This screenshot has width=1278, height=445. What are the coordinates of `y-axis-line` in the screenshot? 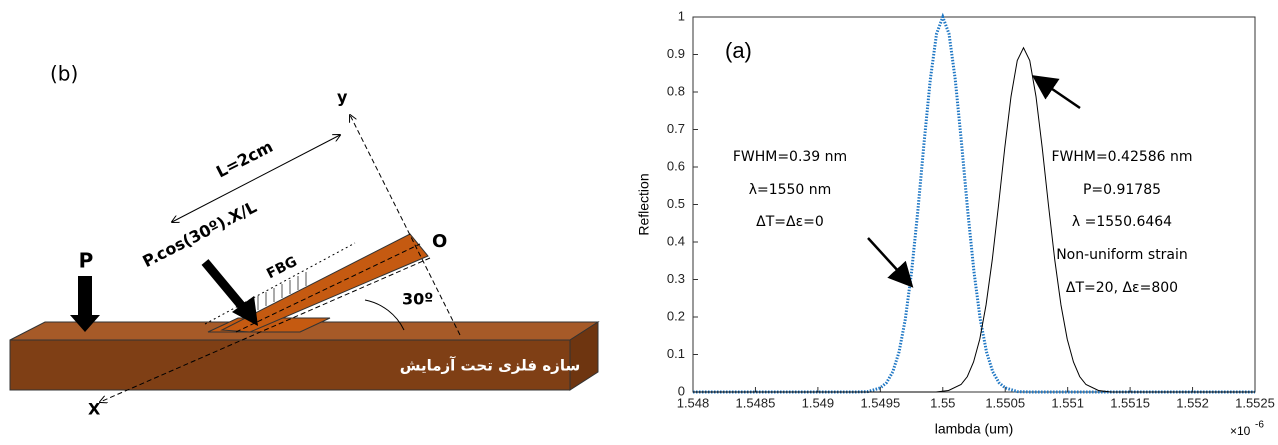 It's located at (405, 225).